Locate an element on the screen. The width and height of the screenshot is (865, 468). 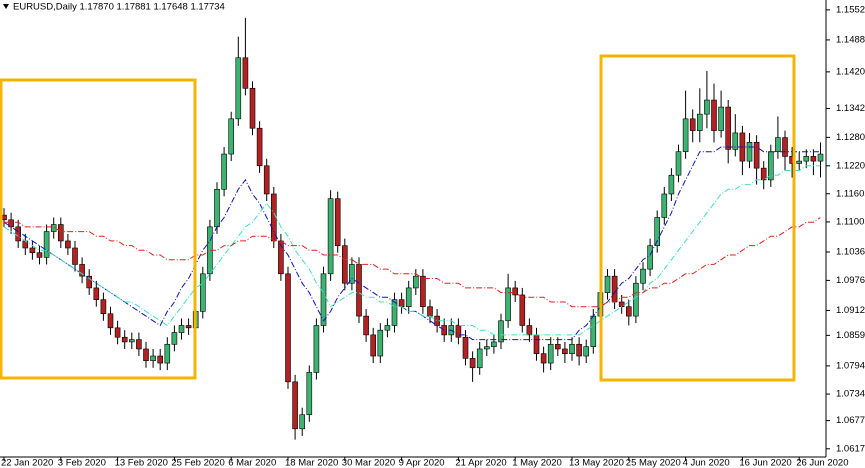
y-tick-label: 1.07940 is located at coordinates (850, 365).